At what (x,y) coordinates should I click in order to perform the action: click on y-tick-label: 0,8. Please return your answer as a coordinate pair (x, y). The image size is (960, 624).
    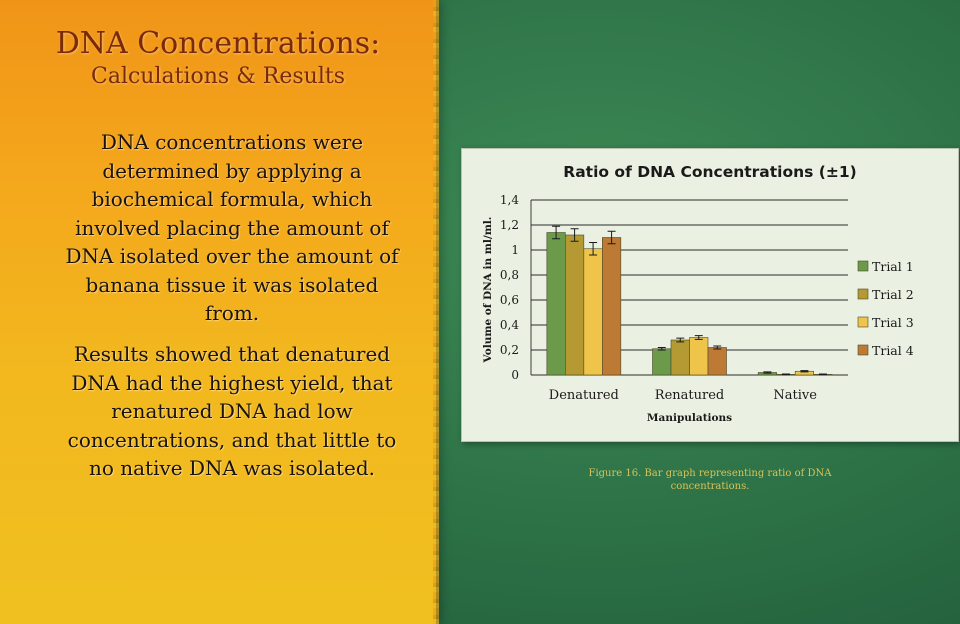
    Looking at the image, I should click on (509, 275).